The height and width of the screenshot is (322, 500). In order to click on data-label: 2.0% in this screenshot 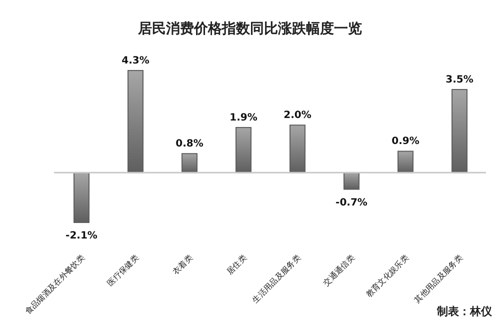, I will do `click(298, 116)`.